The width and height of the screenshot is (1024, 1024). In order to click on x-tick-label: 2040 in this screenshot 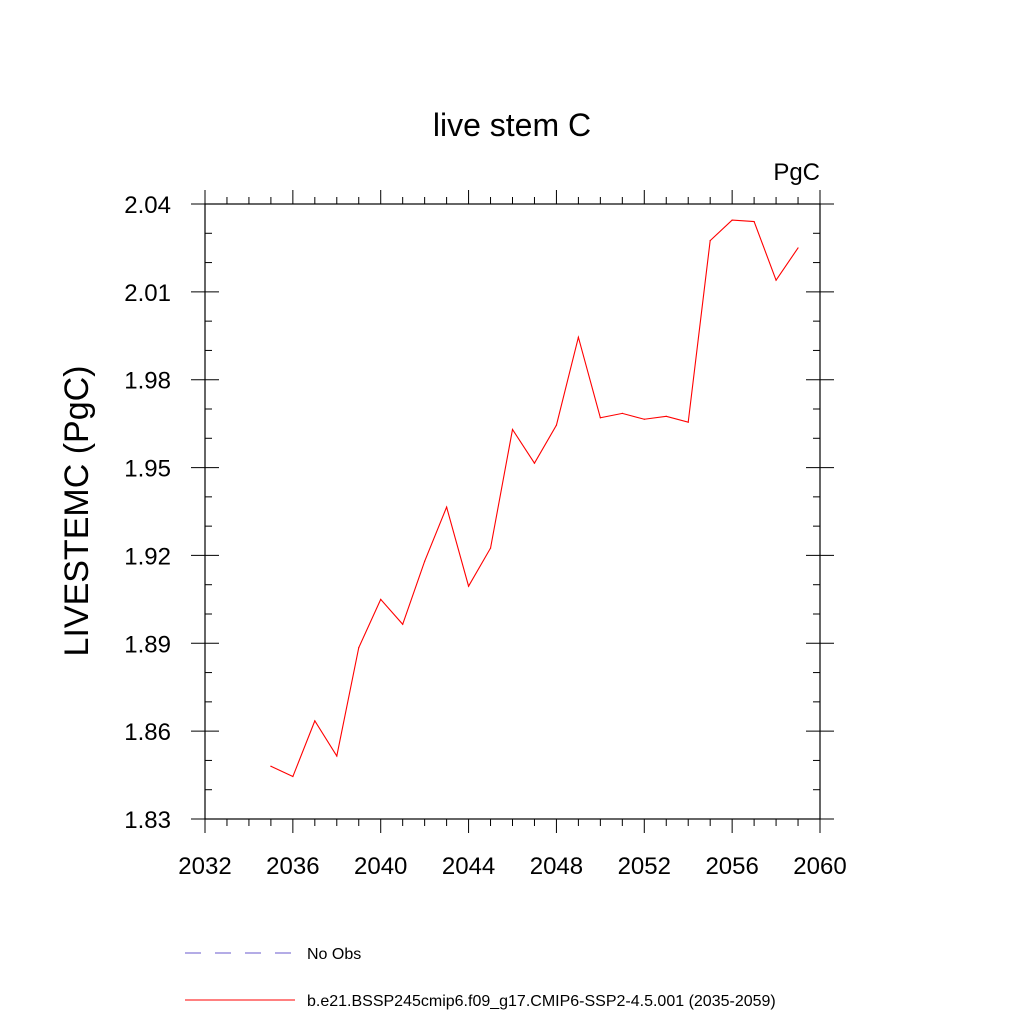, I will do `click(380, 866)`.